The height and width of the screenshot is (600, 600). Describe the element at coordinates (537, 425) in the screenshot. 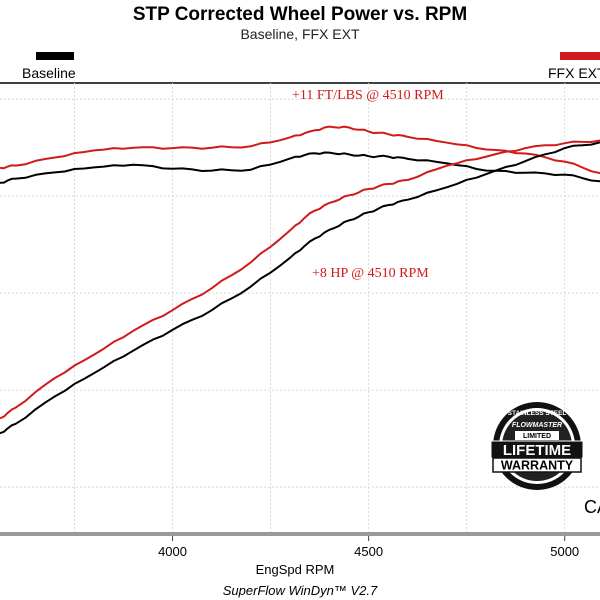

I see `badge-brand: FLOWMASTER` at that location.